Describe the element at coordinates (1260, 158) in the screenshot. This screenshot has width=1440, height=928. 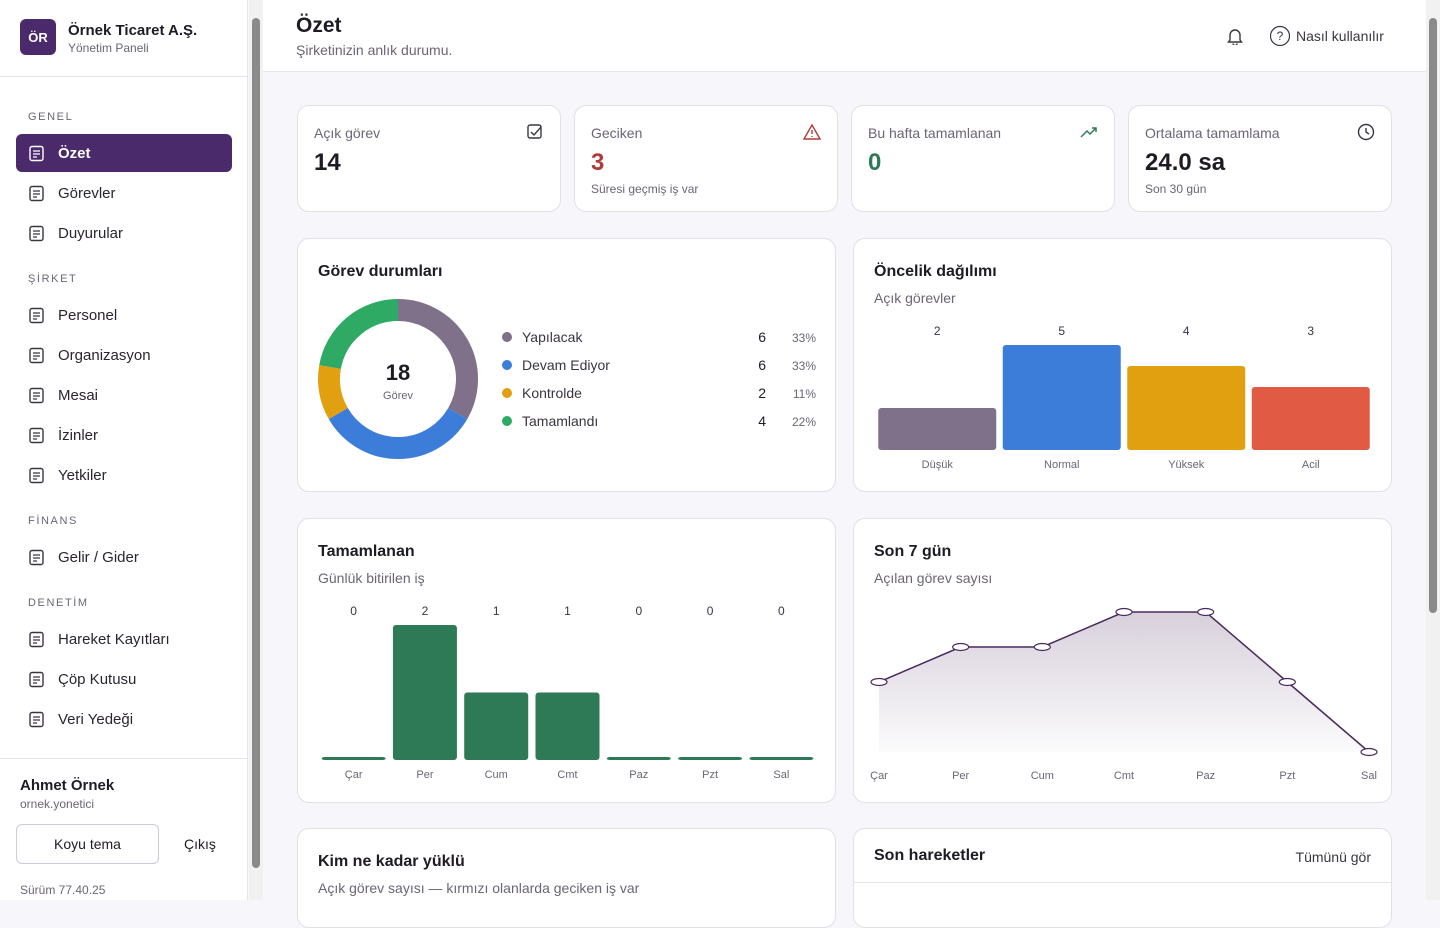
I see `kpi-card: Ortalama tamamlama 24.0 sa Son 30 gün` at that location.